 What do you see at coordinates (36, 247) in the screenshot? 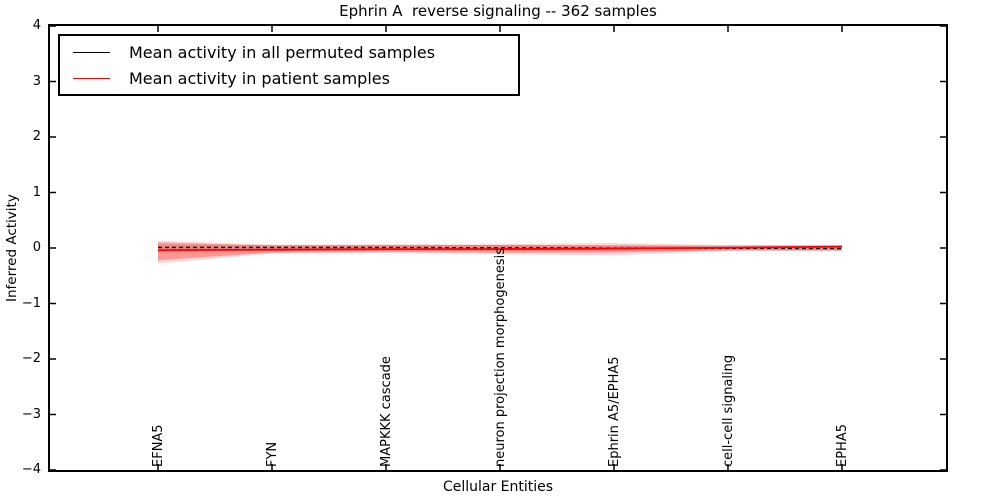
I see `y-tick-label: 0` at bounding box center [36, 247].